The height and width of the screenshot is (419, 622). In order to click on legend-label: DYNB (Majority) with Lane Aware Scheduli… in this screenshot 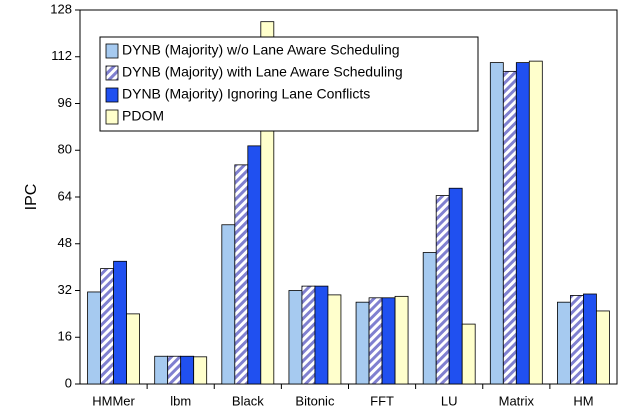, I will do `click(262, 72)`.